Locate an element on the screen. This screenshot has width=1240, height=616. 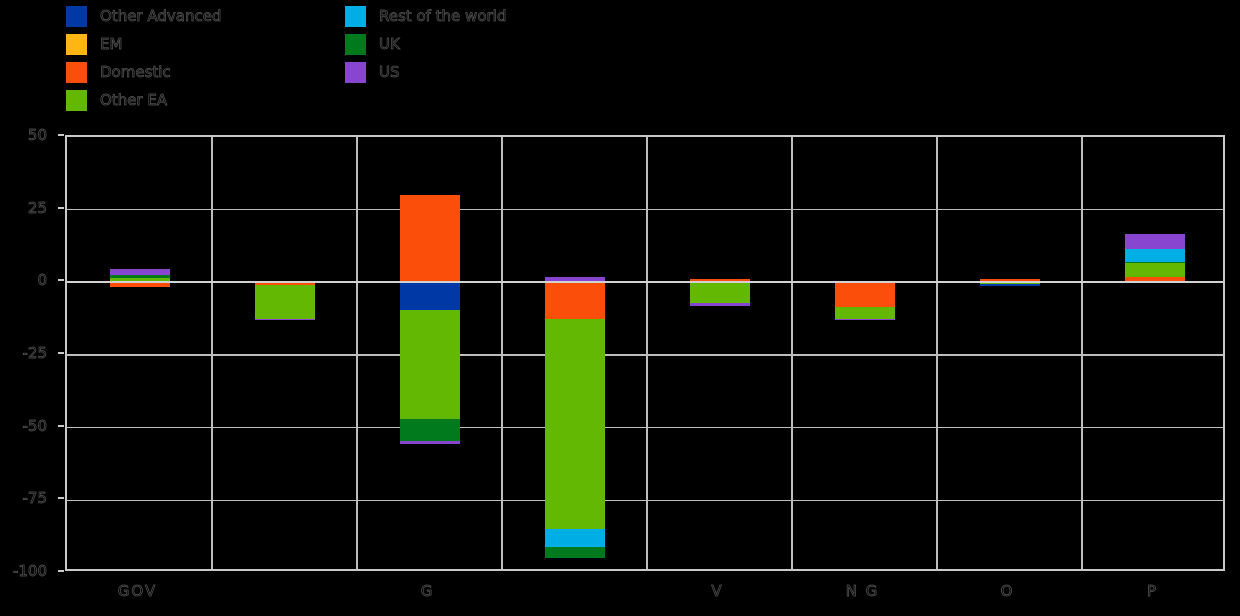
legend-label-uk: UK is located at coordinates (390, 44).